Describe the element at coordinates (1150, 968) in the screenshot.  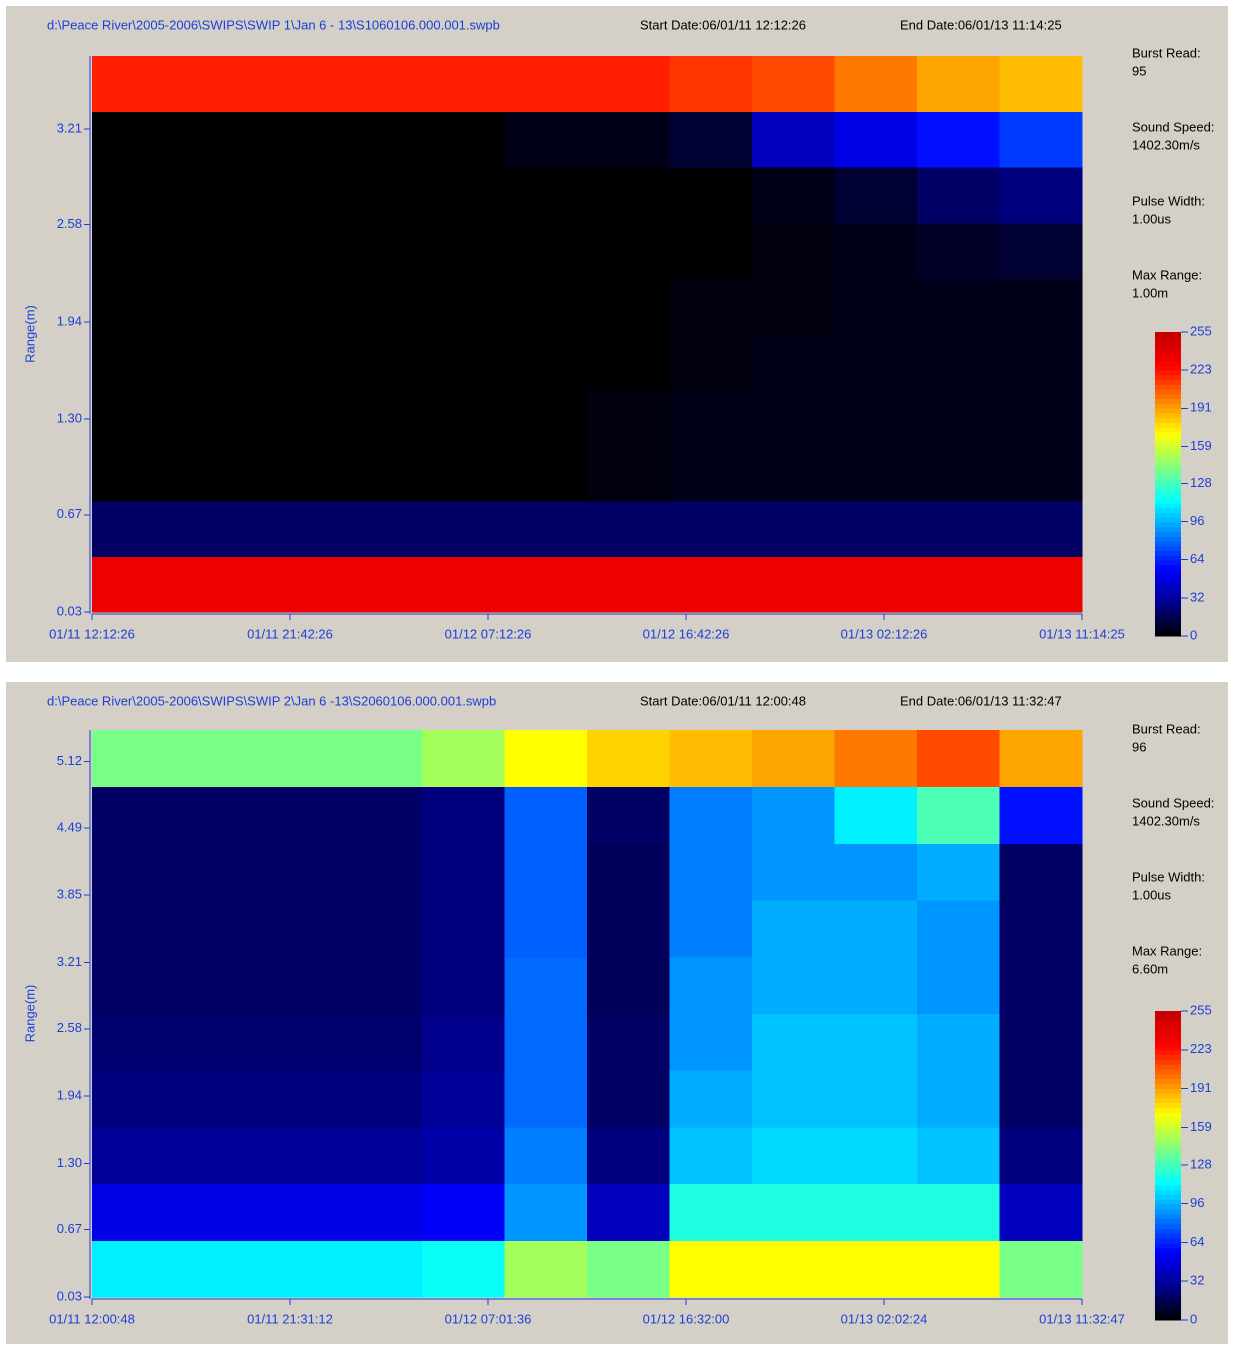
I see `info-value: 6.60m` at that location.